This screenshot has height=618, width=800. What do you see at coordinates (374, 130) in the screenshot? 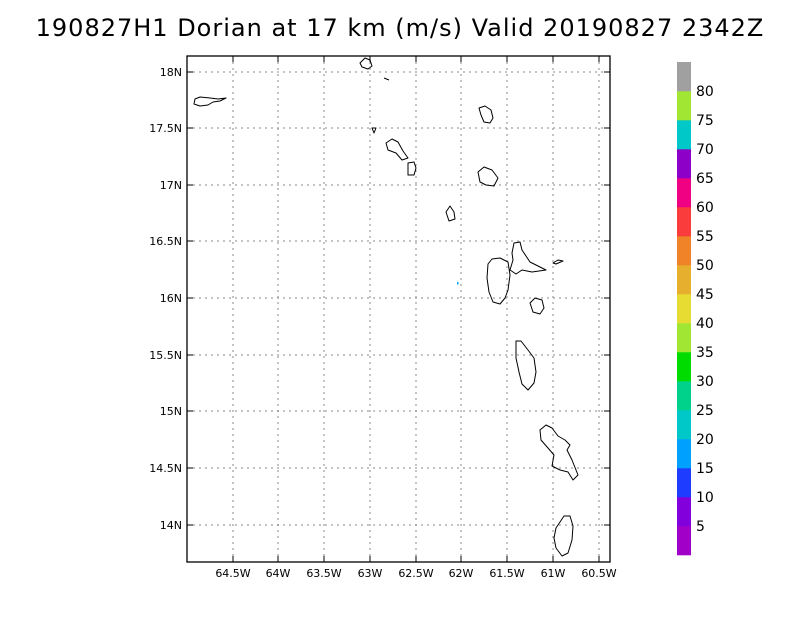
I see `island-saba` at bounding box center [374, 130].